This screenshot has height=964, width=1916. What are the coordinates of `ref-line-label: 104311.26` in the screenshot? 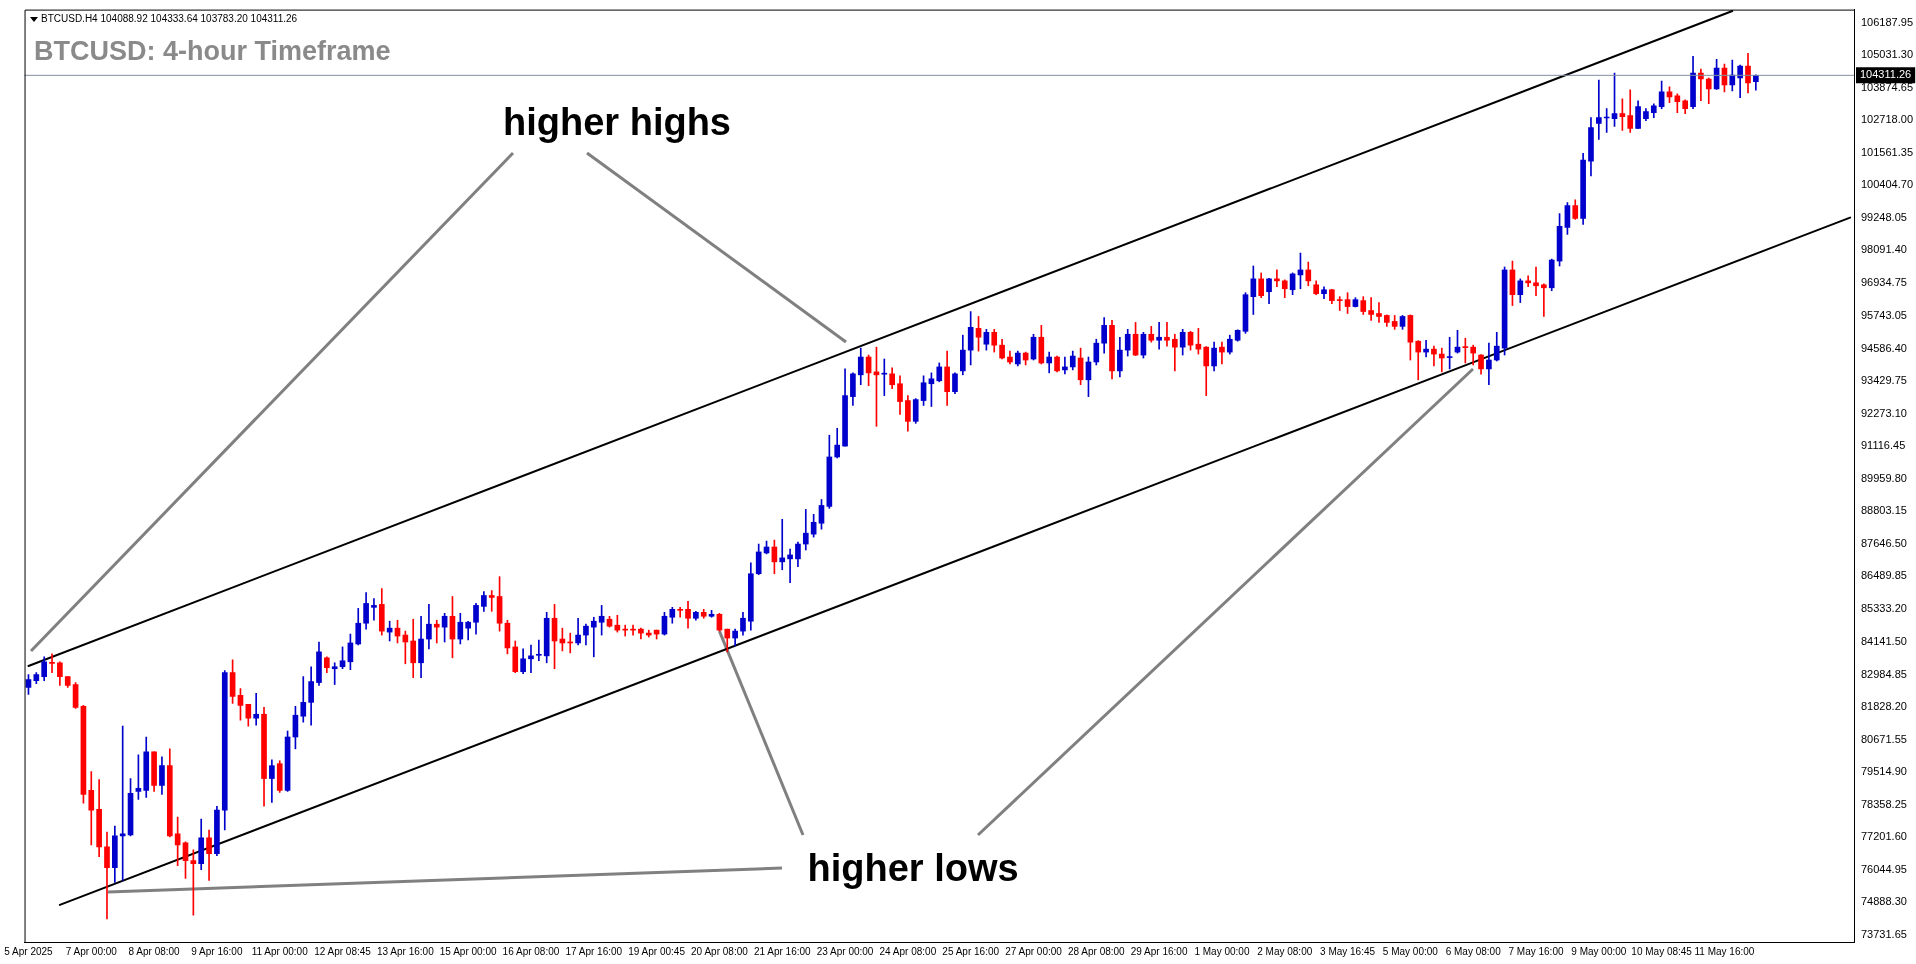 It's located at (1886, 74).